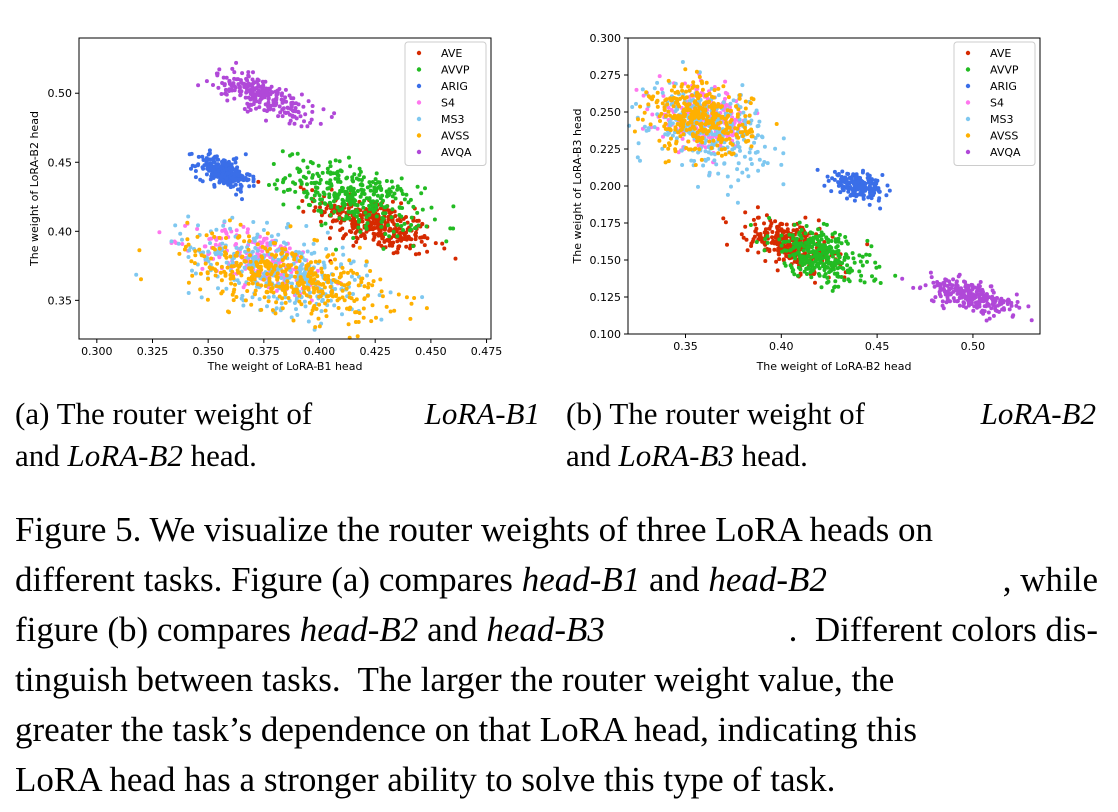 This screenshot has height=812, width=1118. What do you see at coordinates (606, 297) in the screenshot?
I see `y-tick-label: 0.125` at bounding box center [606, 297].